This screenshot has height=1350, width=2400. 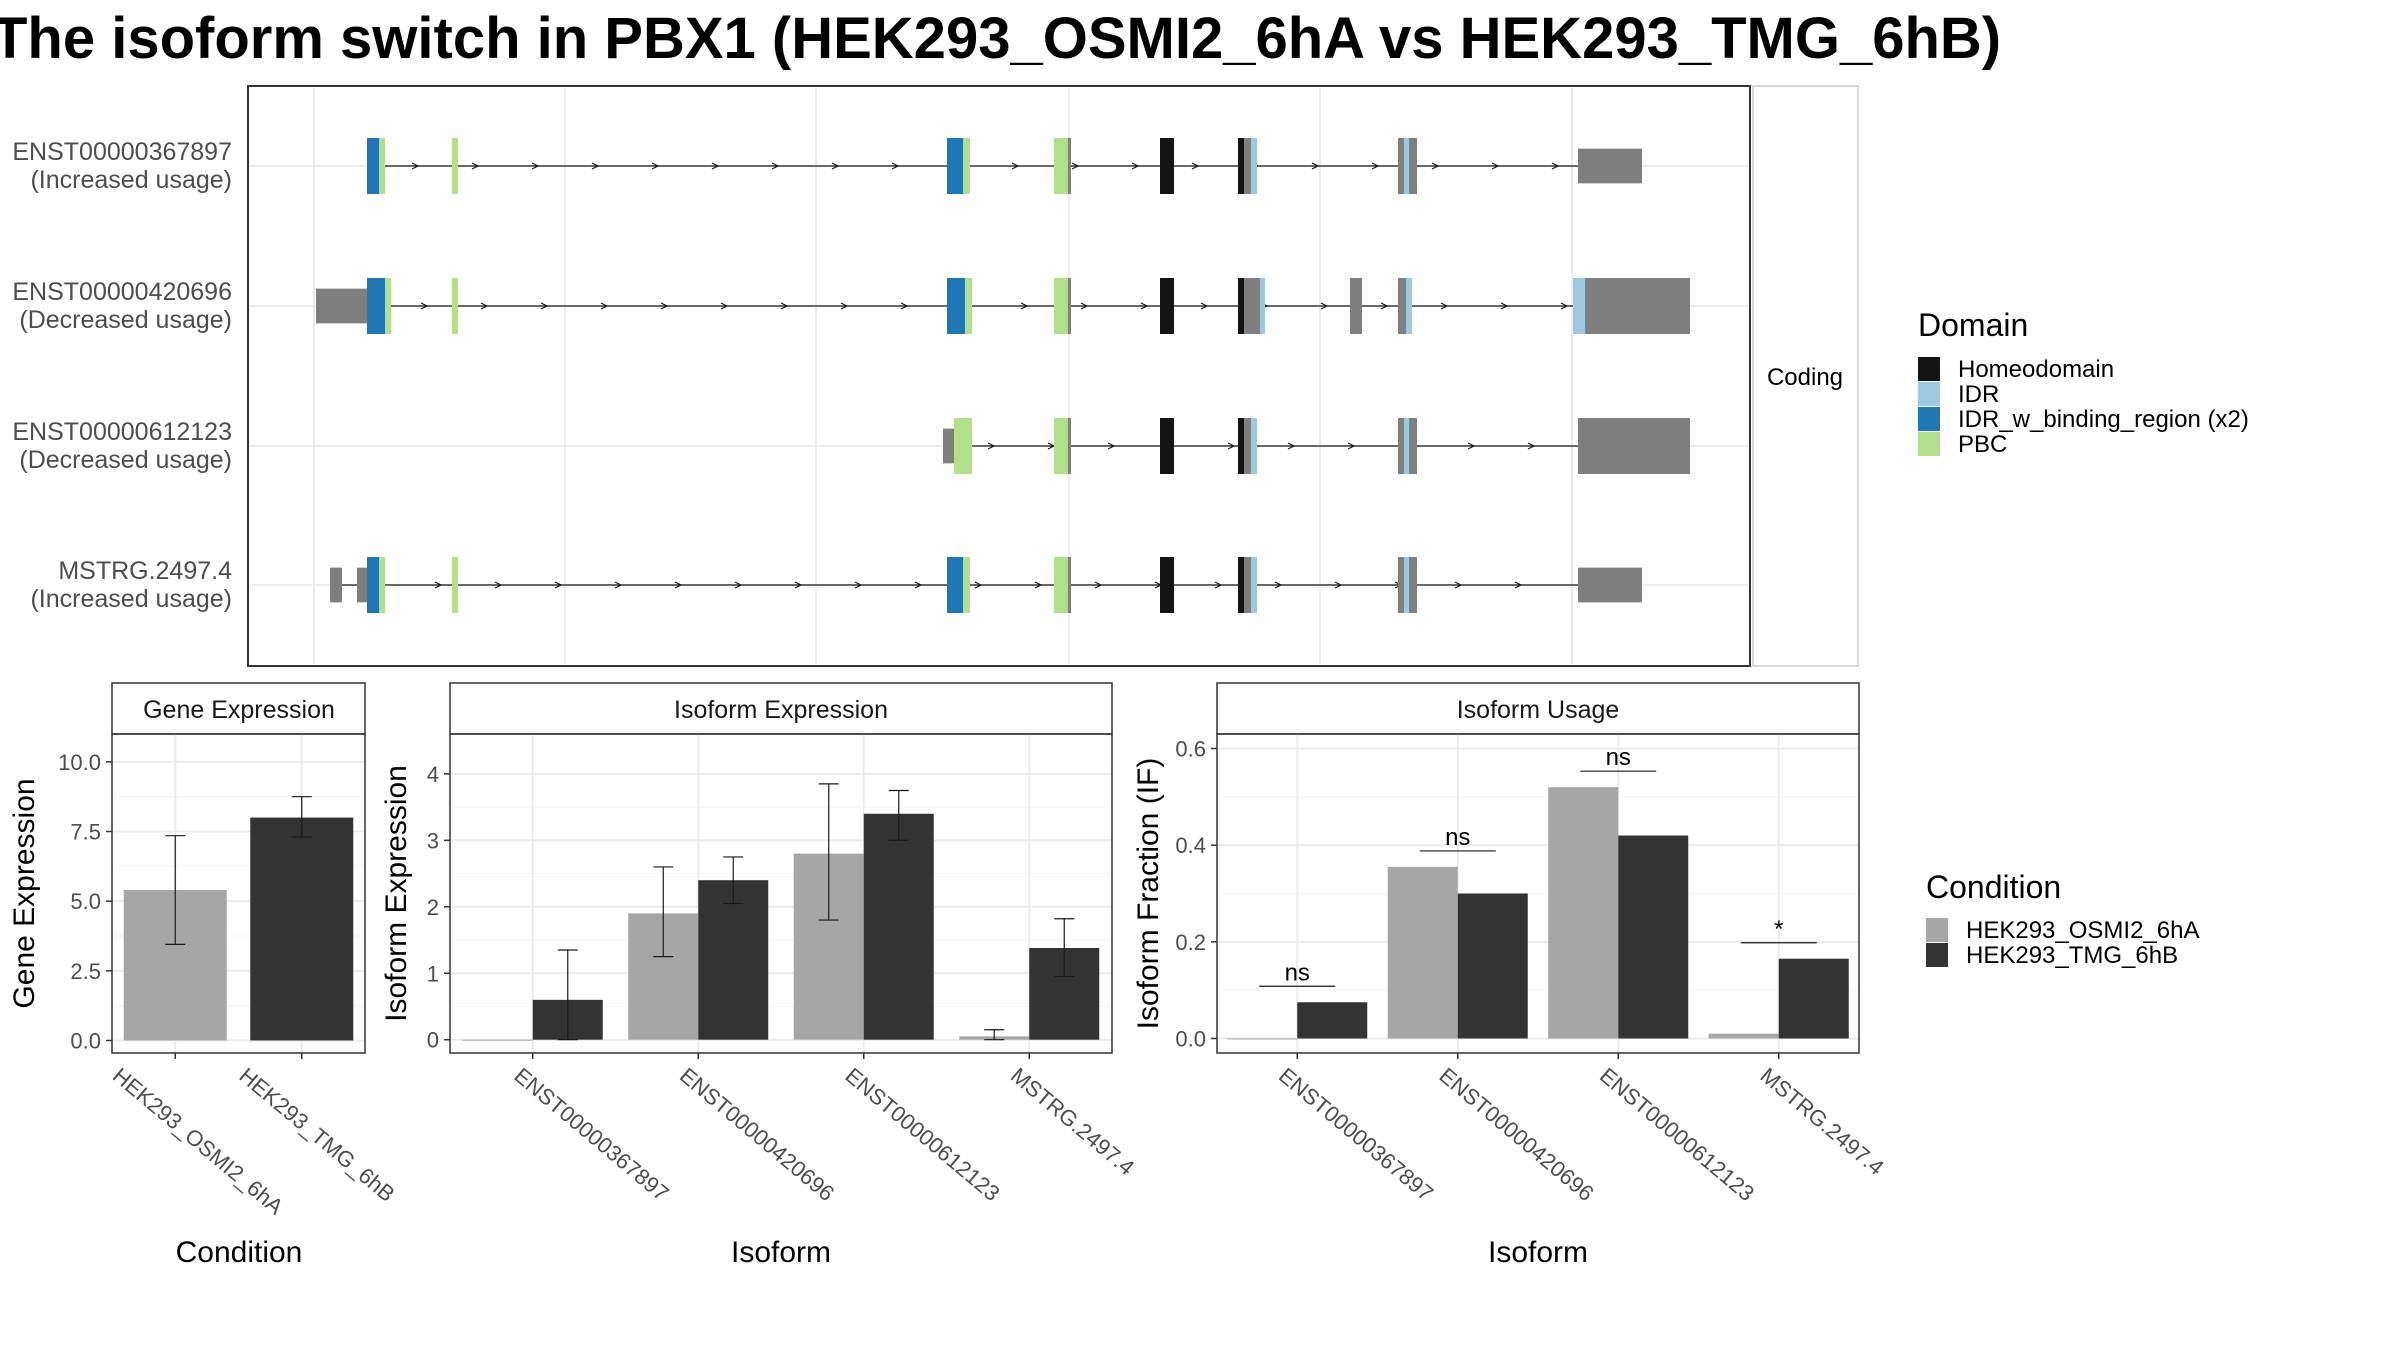 I want to click on domain-legend-label: Homeodomain, so click(x=2036, y=369).